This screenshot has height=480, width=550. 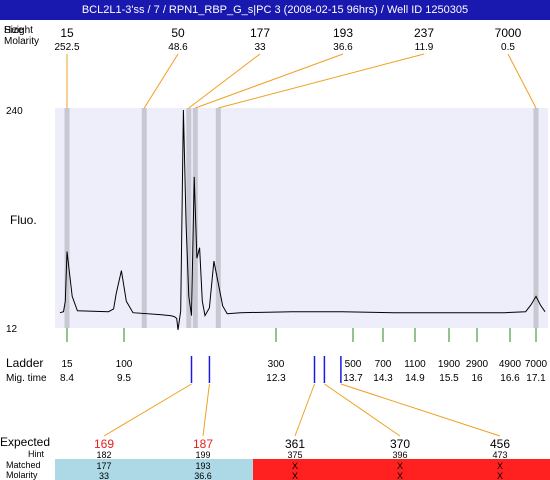 What do you see at coordinates (36, 454) in the screenshot?
I see `hint-label: Hint` at bounding box center [36, 454].